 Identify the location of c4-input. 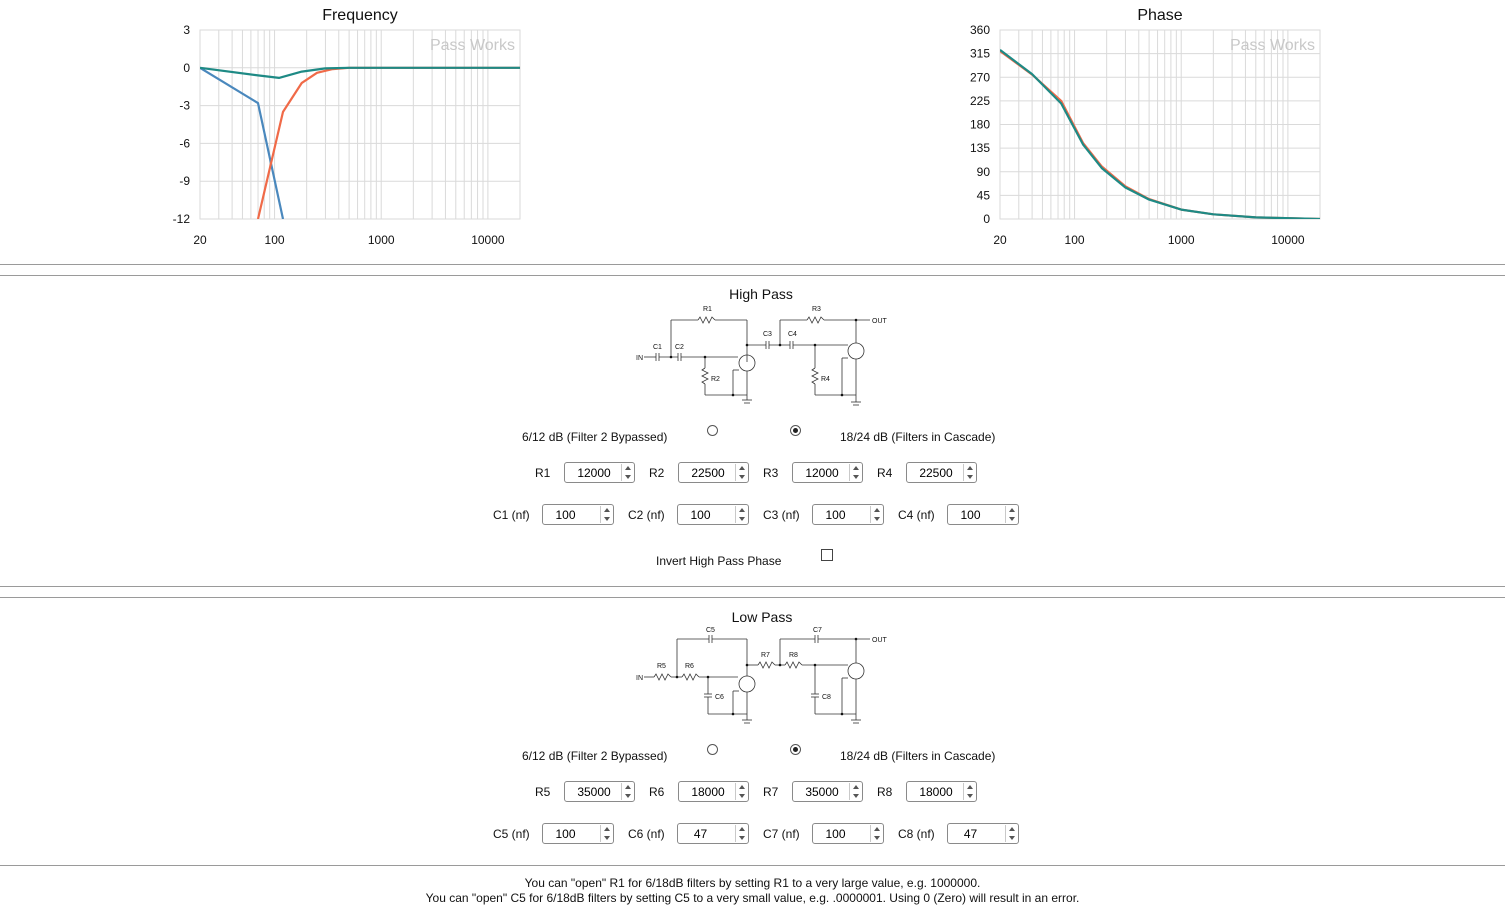
(970, 514).